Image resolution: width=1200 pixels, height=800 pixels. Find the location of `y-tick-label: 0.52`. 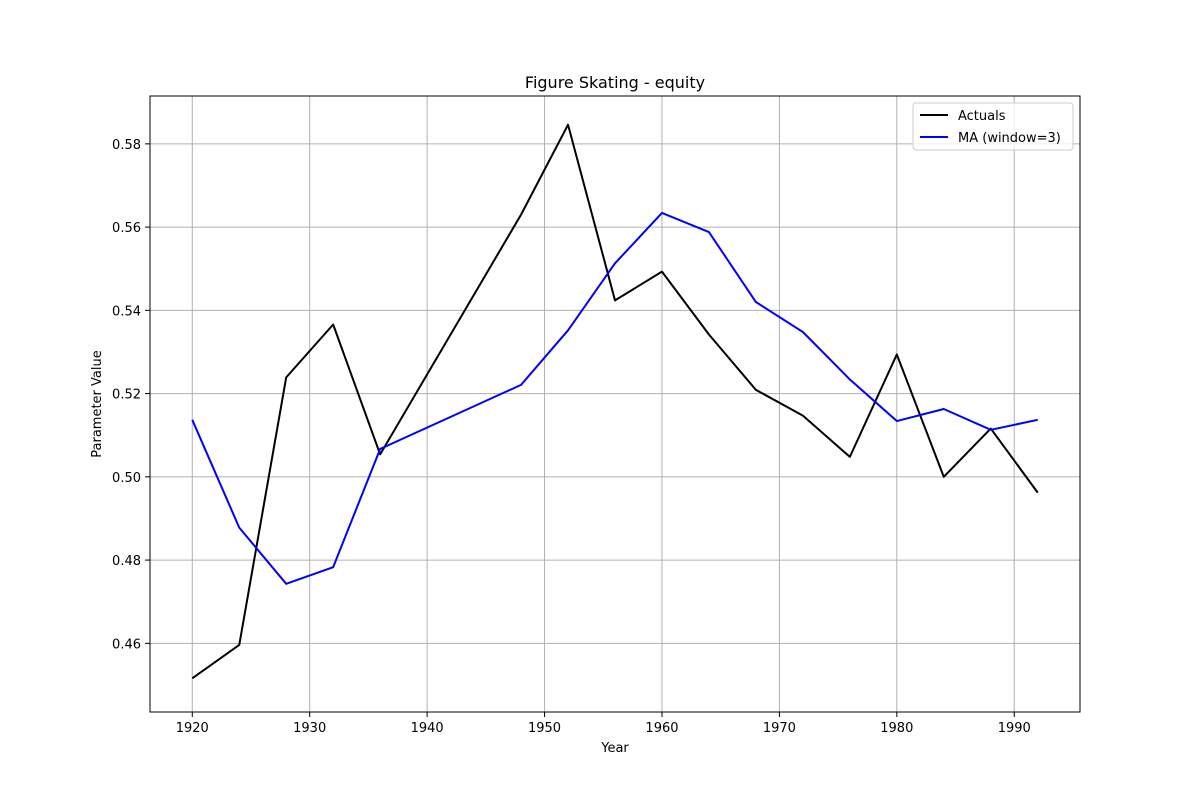

y-tick-label: 0.52 is located at coordinates (126, 395).